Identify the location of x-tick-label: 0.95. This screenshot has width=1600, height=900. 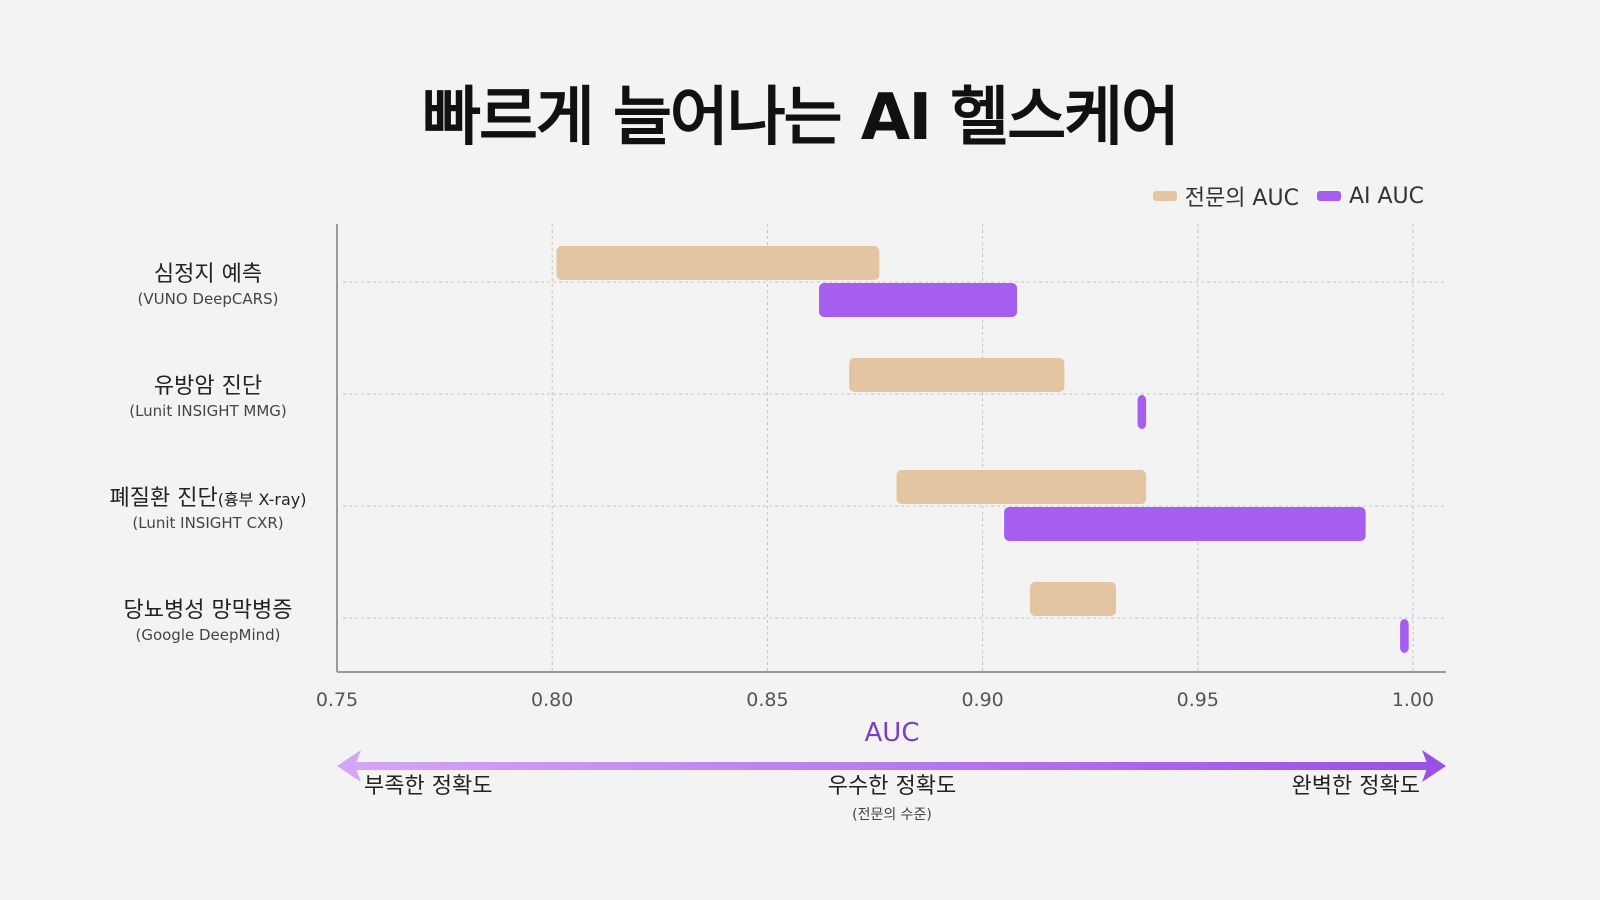
(1198, 700).